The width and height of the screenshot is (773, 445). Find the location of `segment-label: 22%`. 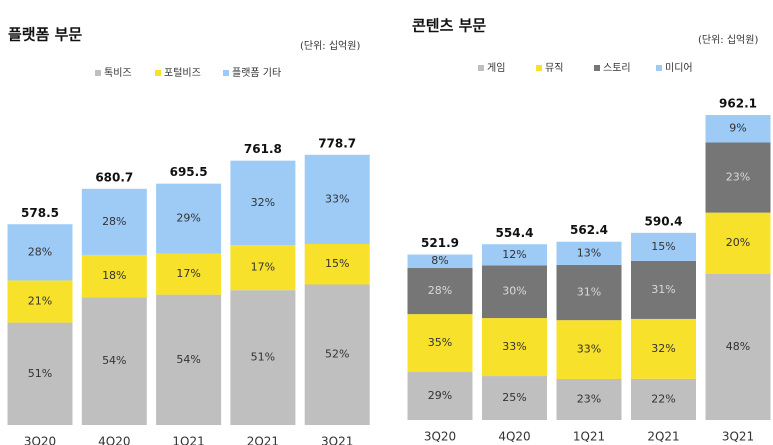

segment-label: 22% is located at coordinates (663, 398).